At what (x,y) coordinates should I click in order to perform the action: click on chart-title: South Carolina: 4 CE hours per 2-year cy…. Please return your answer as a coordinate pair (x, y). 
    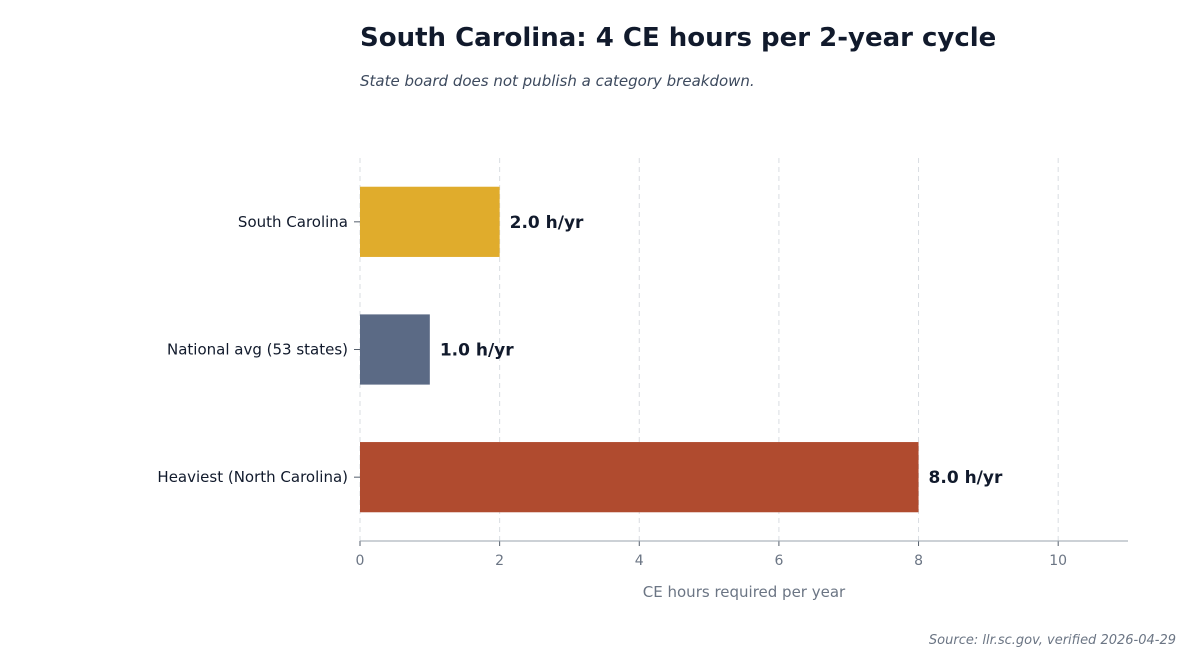
    Looking at the image, I should click on (678, 38).